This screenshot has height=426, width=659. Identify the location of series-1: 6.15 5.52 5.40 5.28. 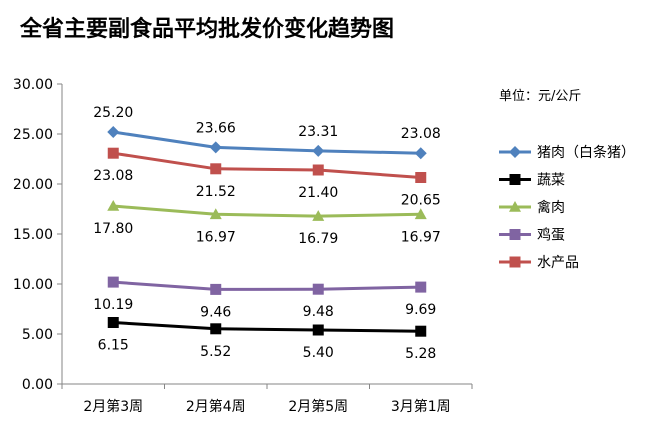
(267, 339).